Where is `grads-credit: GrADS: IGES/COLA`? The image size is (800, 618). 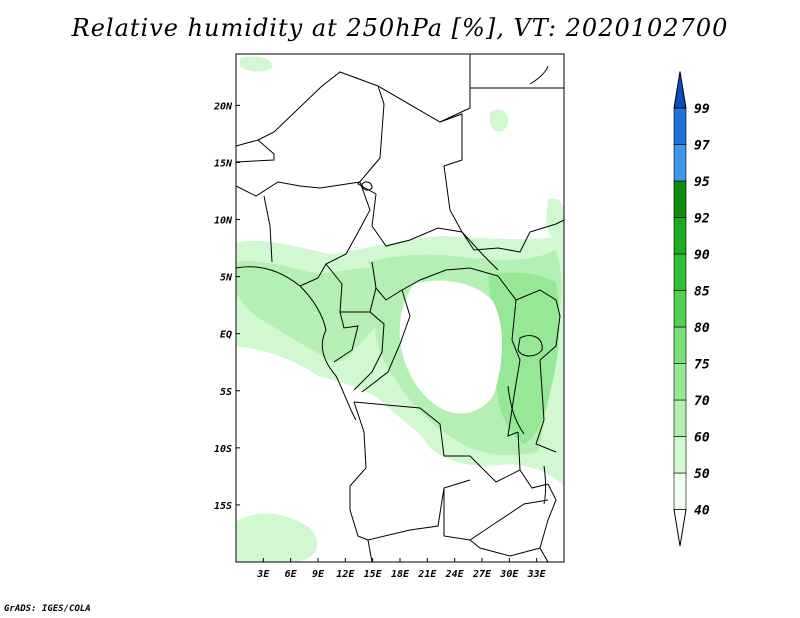 grads-credit: GrADS: IGES/COLA is located at coordinates (47, 609).